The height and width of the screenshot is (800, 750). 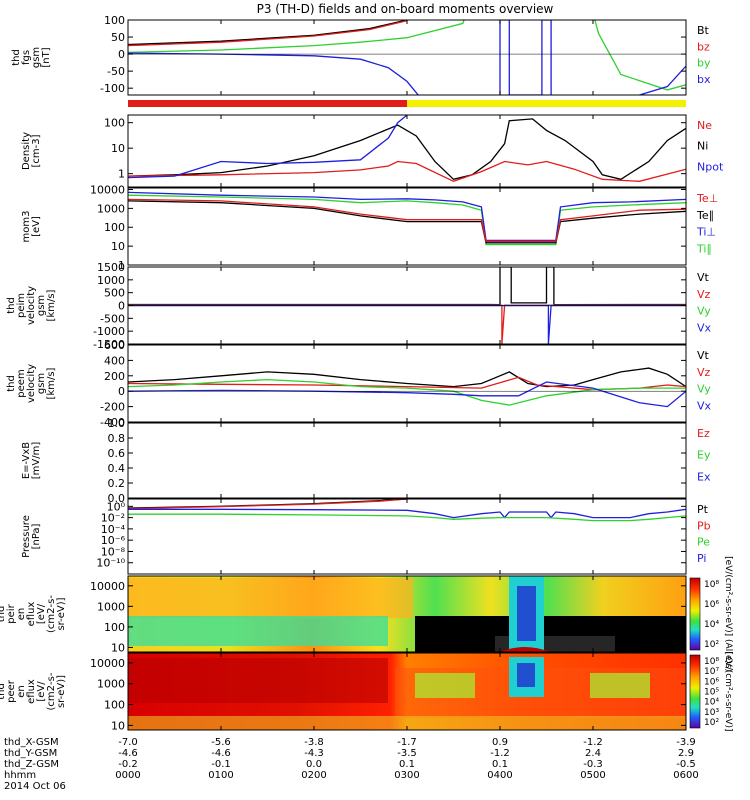 What do you see at coordinates (711, 703) in the screenshot?
I see `colorbar-tick-label: 10⁴` at bounding box center [711, 703].